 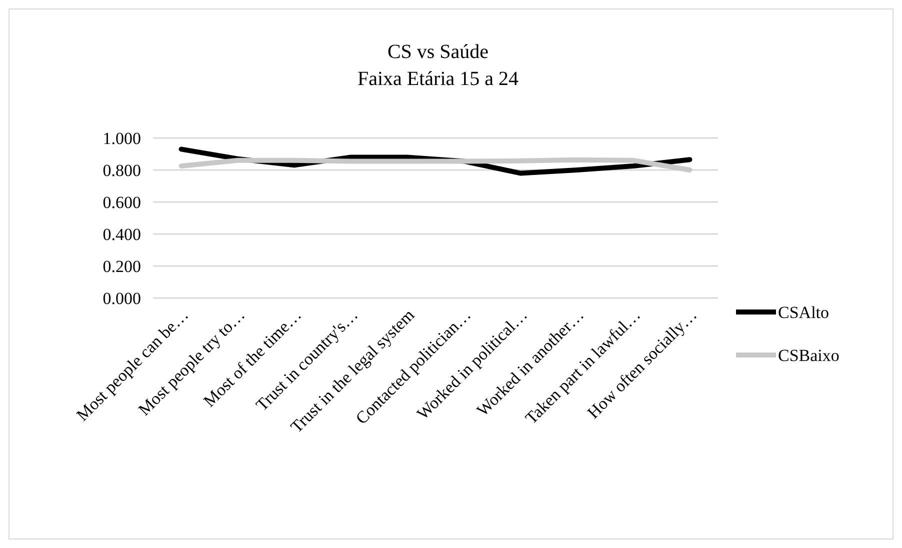 I want to click on y-tick-label: 0.200, so click(x=121, y=266).